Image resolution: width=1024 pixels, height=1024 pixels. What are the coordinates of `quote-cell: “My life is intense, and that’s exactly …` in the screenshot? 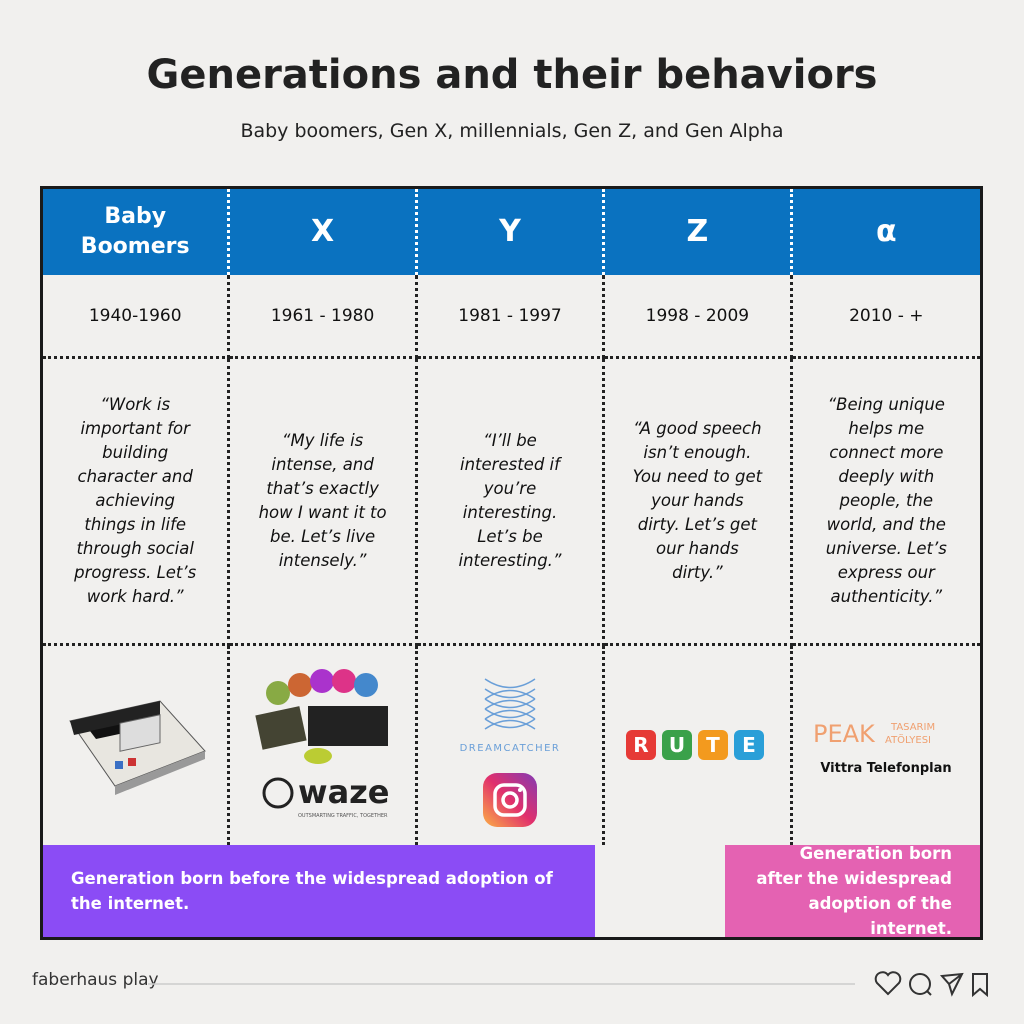 It's located at (324, 502).